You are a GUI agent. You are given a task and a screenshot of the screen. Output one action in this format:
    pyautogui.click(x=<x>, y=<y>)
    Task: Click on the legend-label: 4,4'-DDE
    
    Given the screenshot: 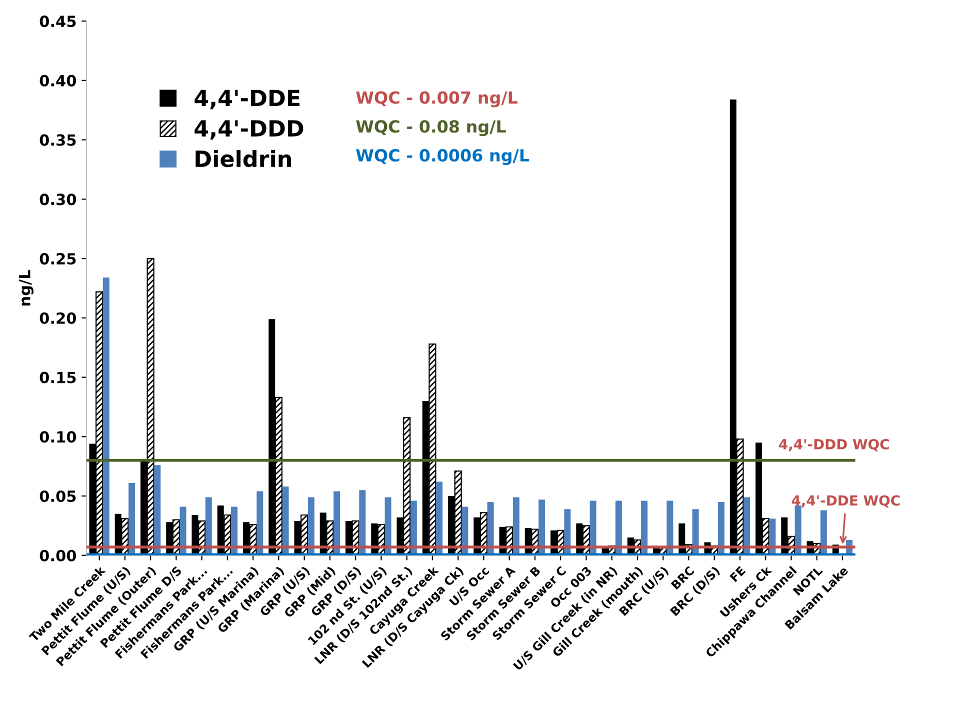 What is the action you would take?
    pyautogui.click(x=247, y=100)
    